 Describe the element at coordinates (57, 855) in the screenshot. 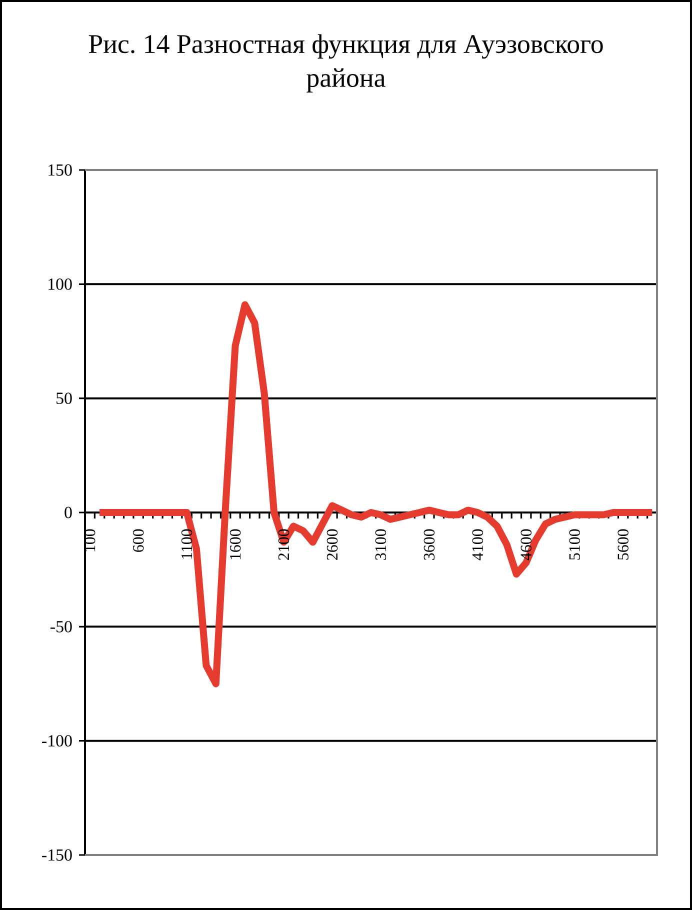

I see `y-tick-label: -150` at that location.